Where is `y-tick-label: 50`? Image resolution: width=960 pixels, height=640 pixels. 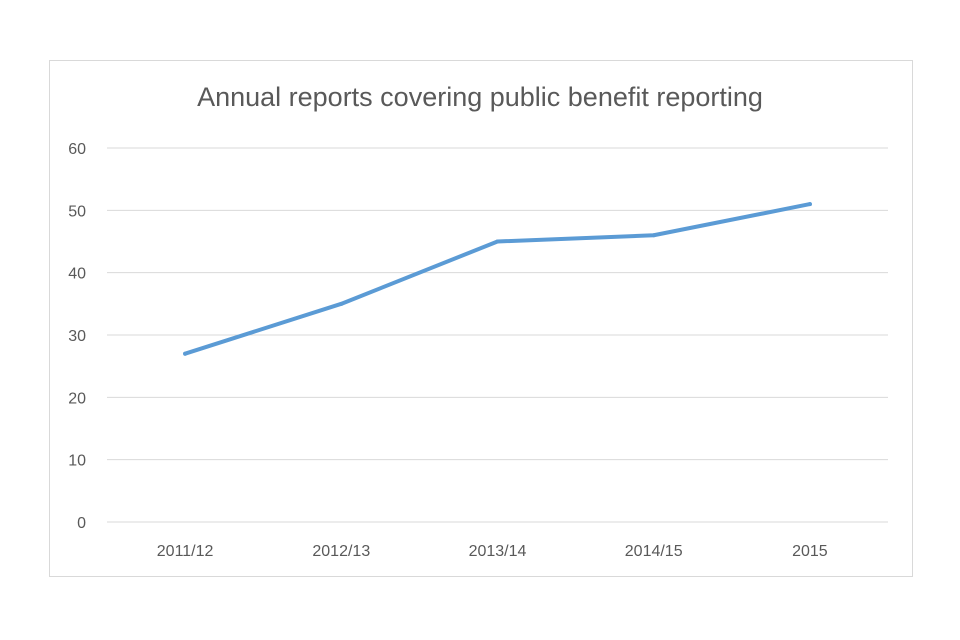 y-tick-label: 50 is located at coordinates (77, 211).